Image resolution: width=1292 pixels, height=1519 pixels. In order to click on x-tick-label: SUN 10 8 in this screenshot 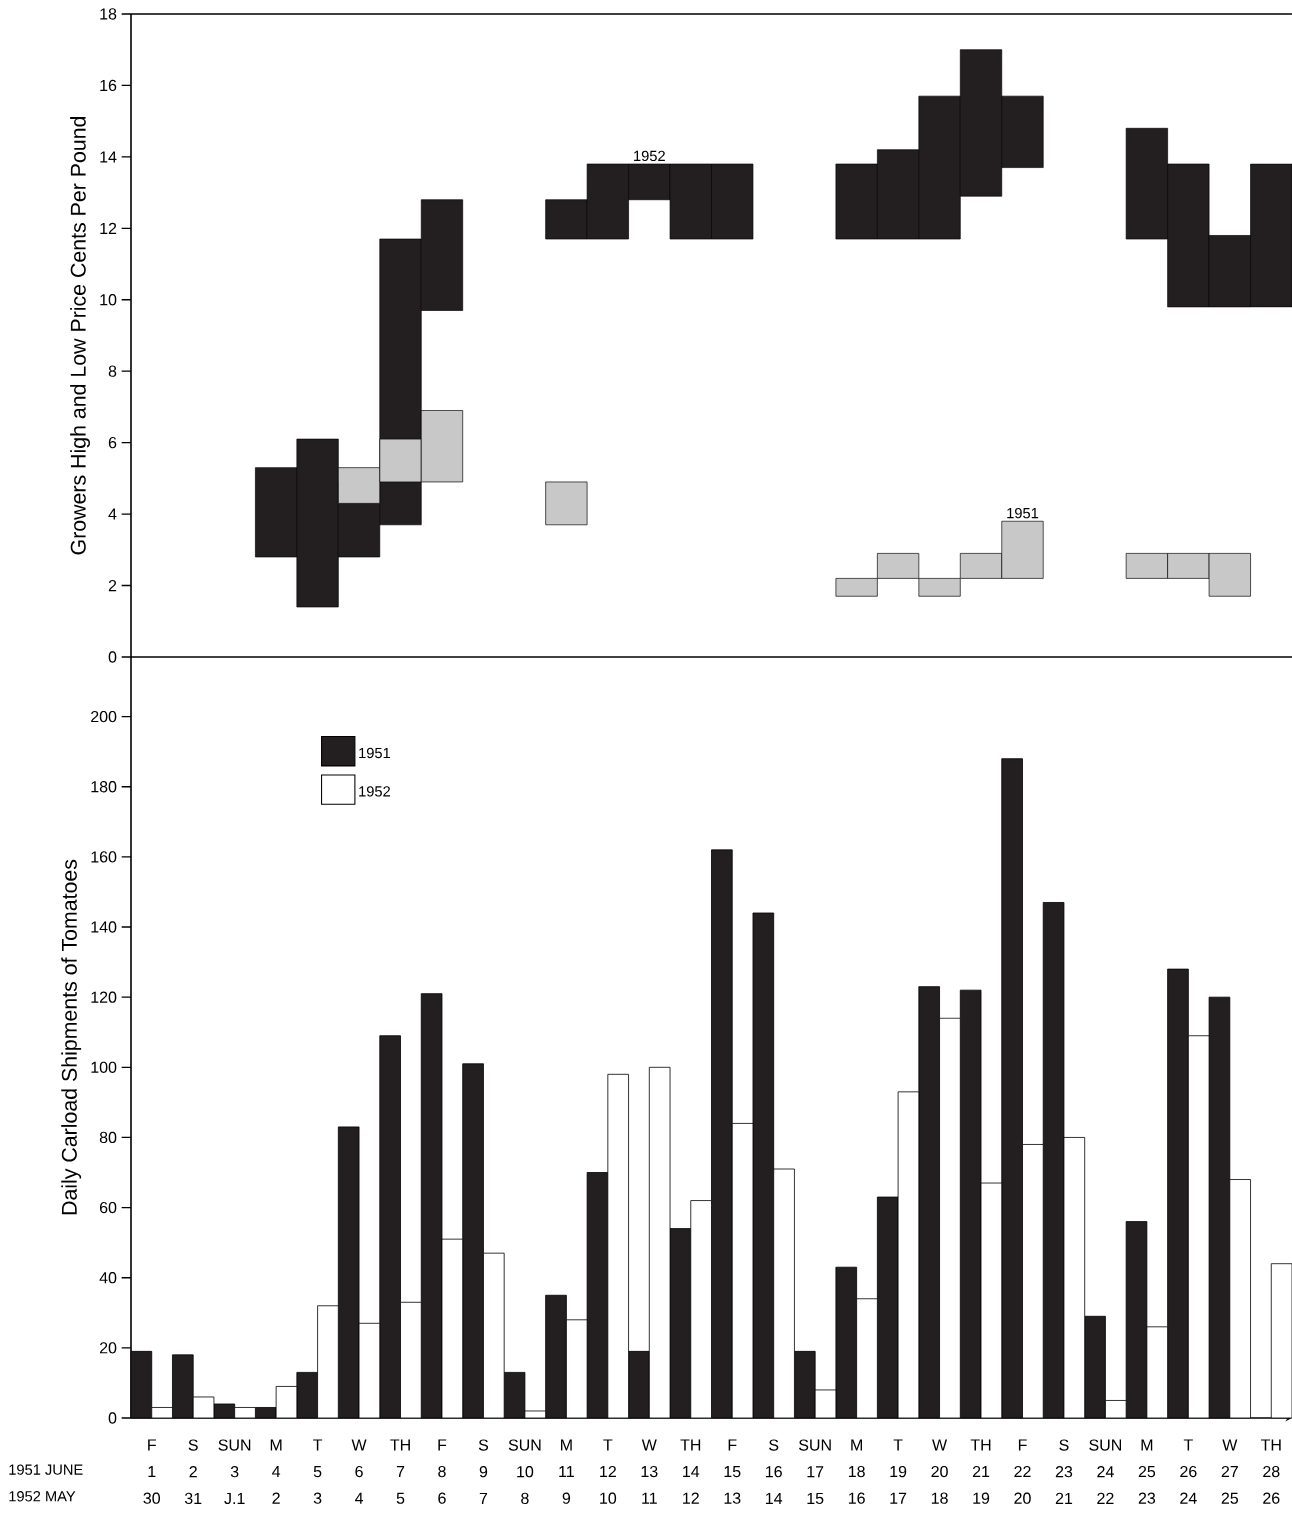, I will do `click(524, 1472)`.